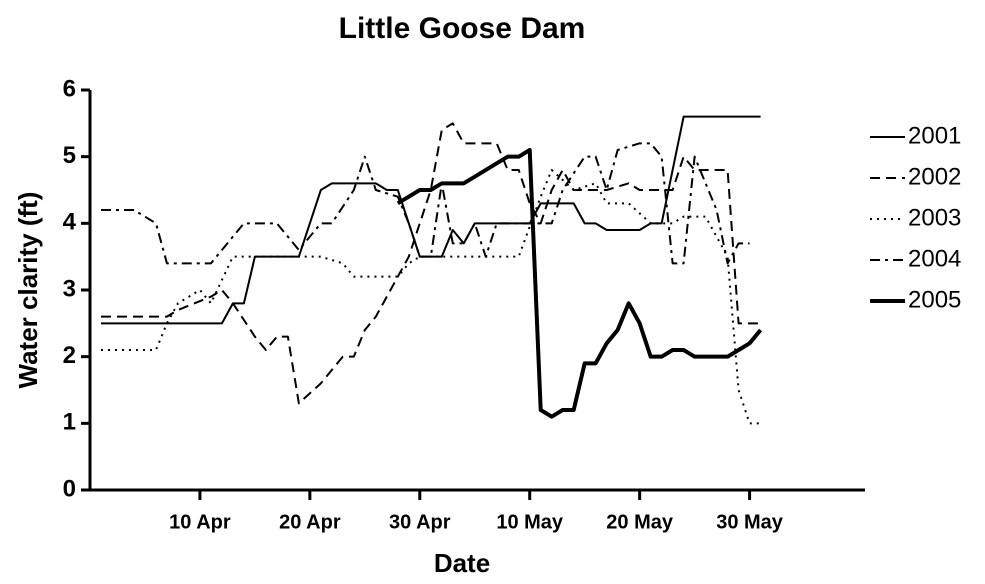  Describe the element at coordinates (462, 28) in the screenshot. I see `chart-title: Little Goose Dam` at that location.